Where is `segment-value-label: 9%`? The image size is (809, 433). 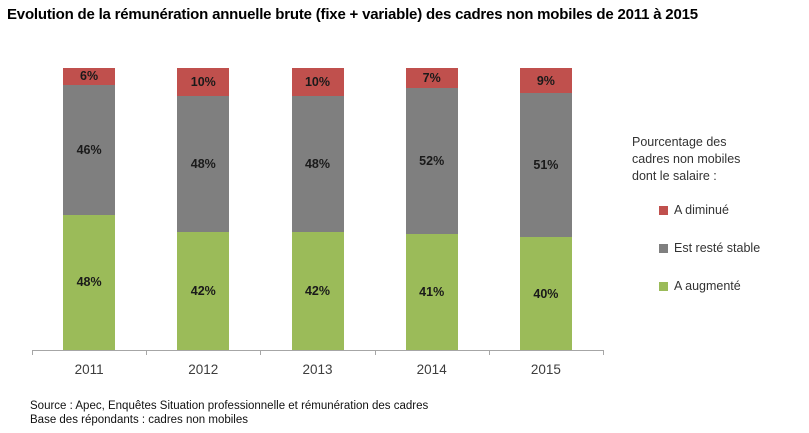
segment-value-label: 9% is located at coordinates (545, 80).